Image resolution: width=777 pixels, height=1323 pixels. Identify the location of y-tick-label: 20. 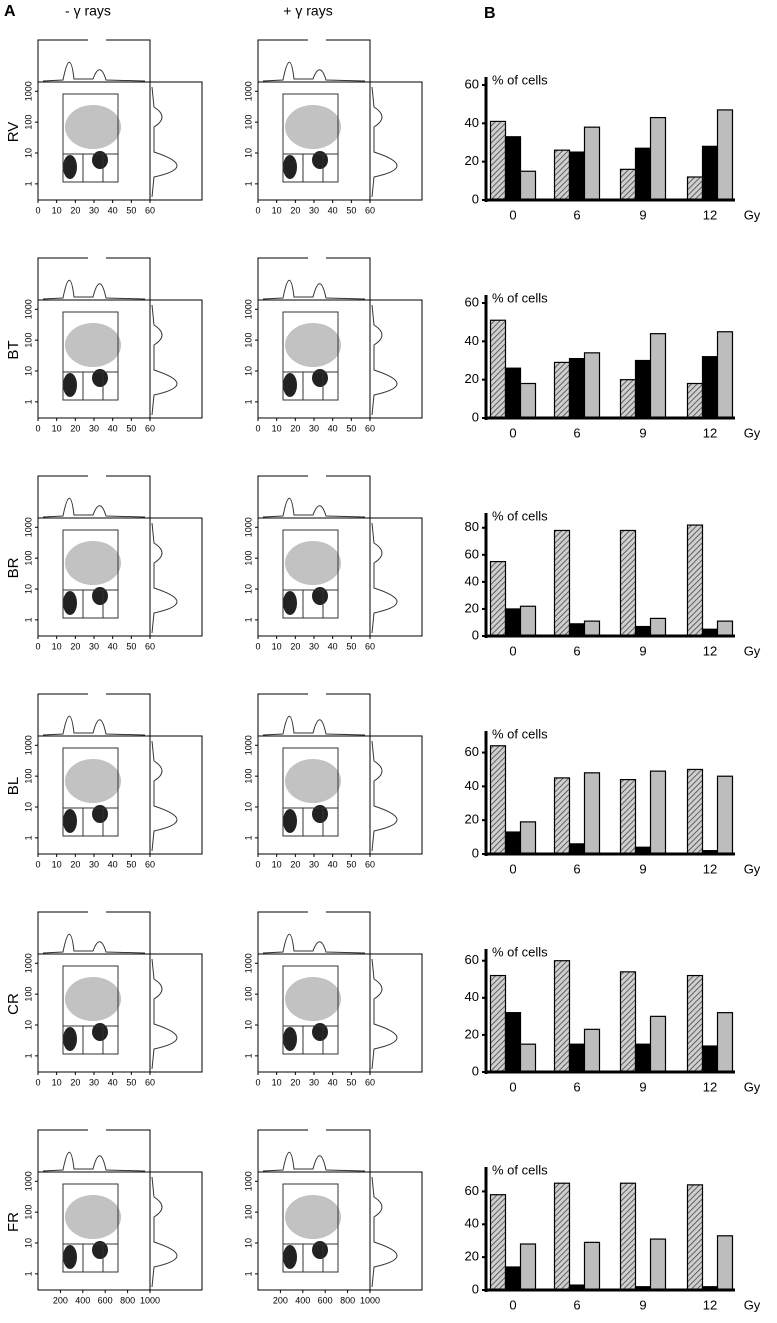
(472, 1256).